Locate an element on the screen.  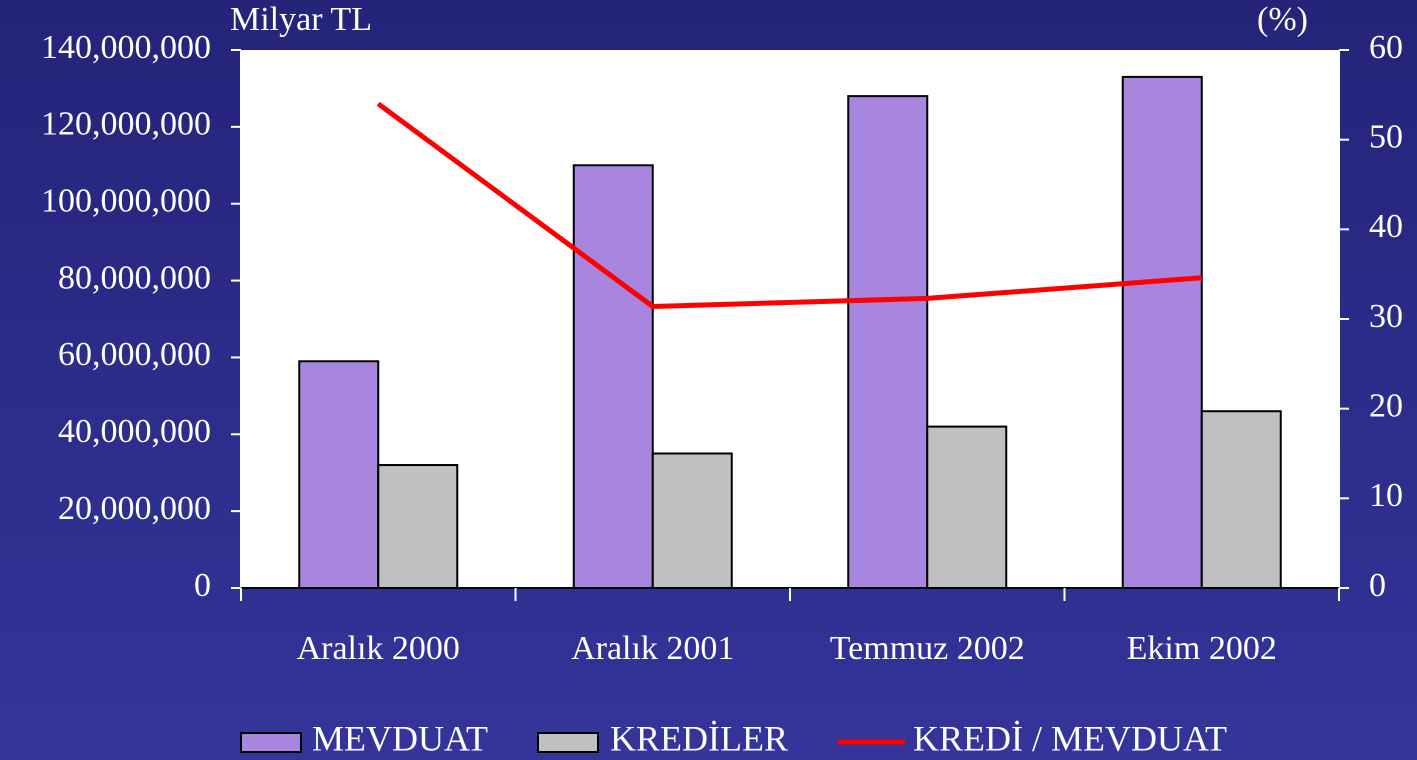
y2-tick-label: 0 is located at coordinates (1377, 585).